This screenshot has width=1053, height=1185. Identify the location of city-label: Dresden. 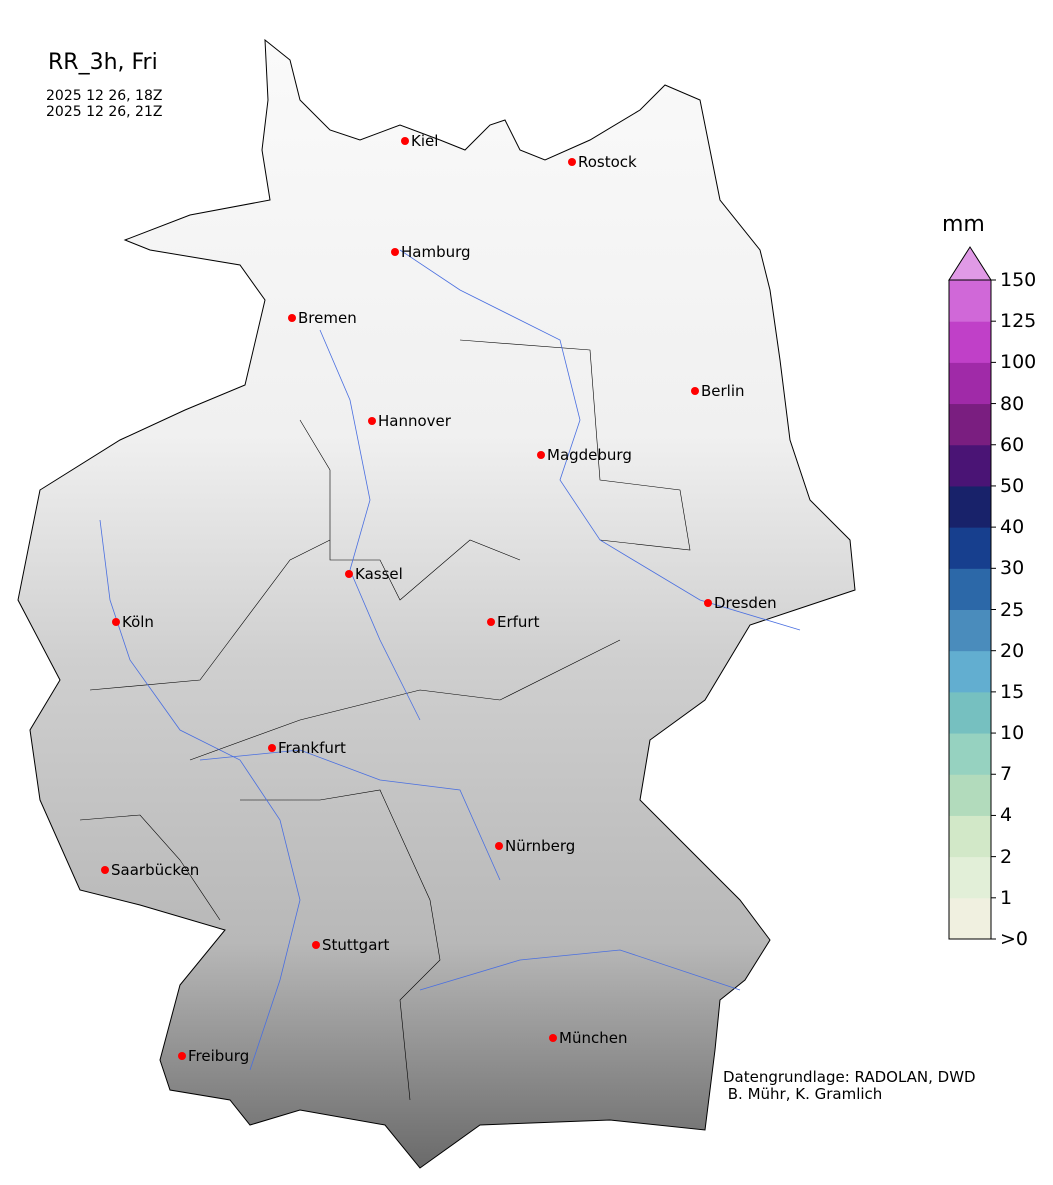
(745, 603).